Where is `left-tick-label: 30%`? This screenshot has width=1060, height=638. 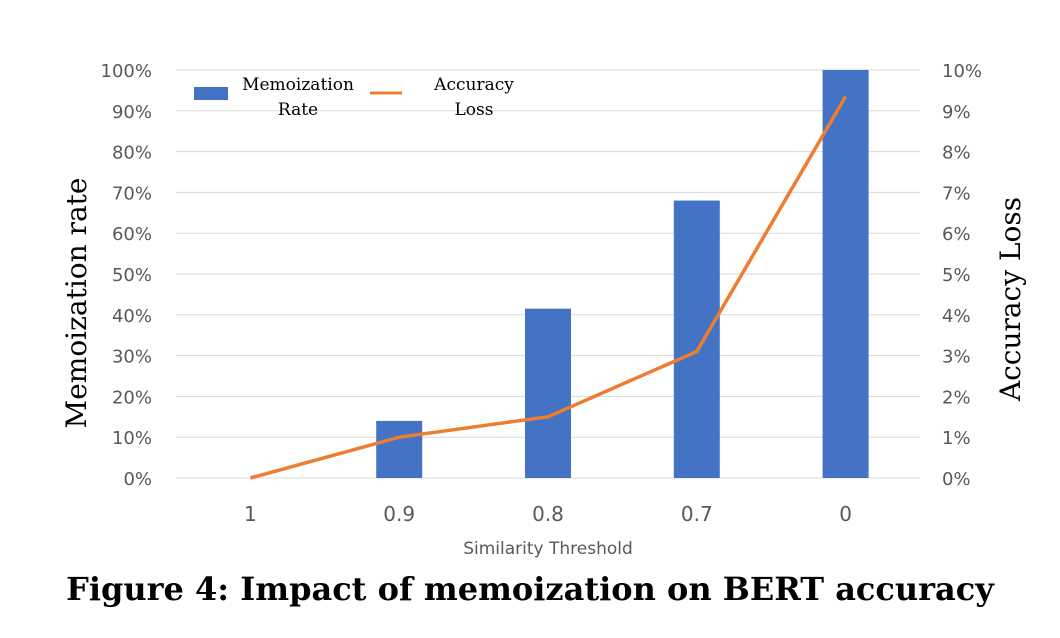 left-tick-label: 30% is located at coordinates (132, 357).